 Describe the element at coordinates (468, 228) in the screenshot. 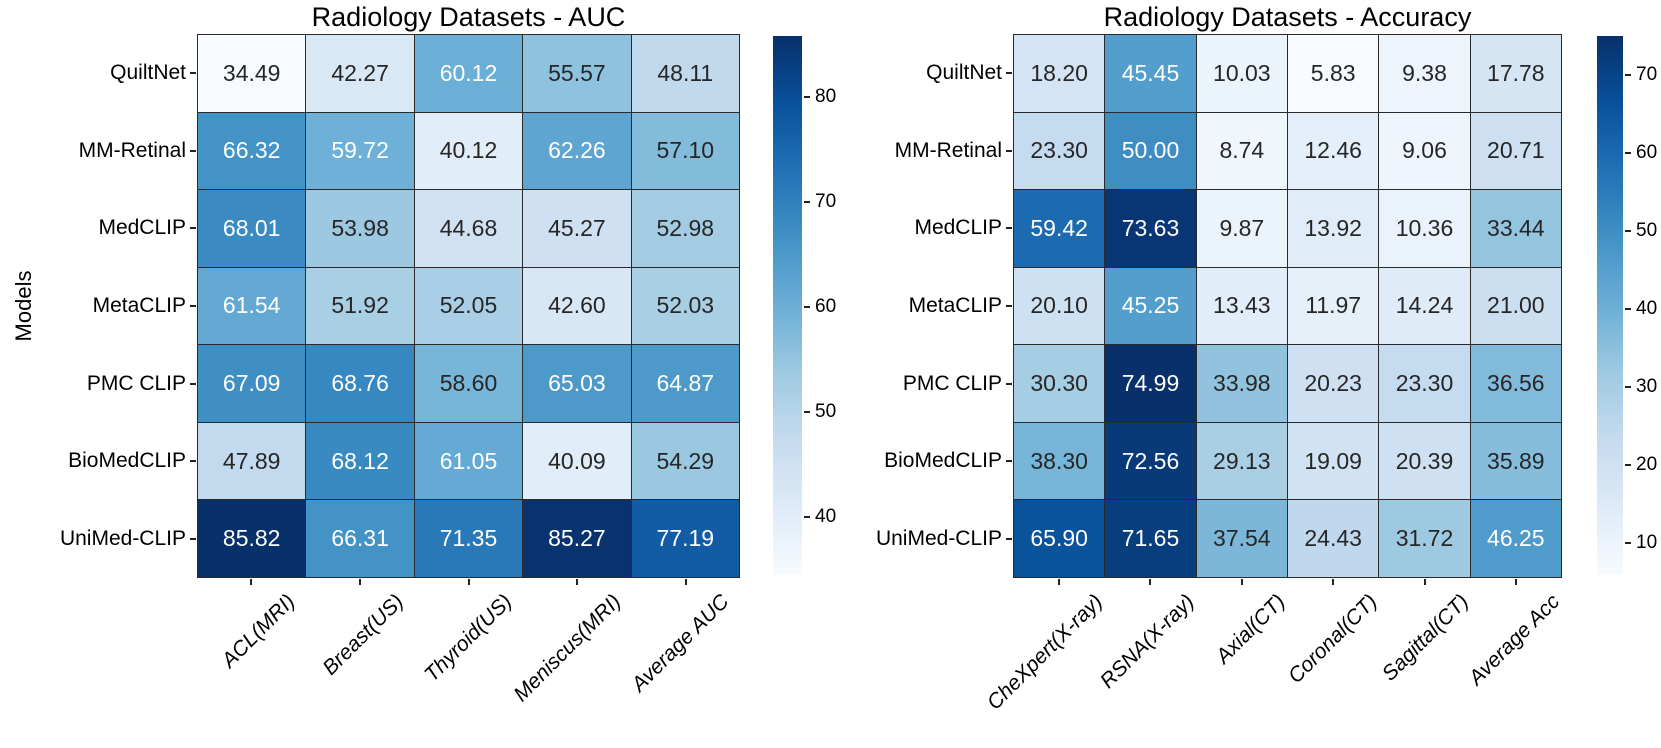

I see `heatmap-cell: 44.68` at that location.